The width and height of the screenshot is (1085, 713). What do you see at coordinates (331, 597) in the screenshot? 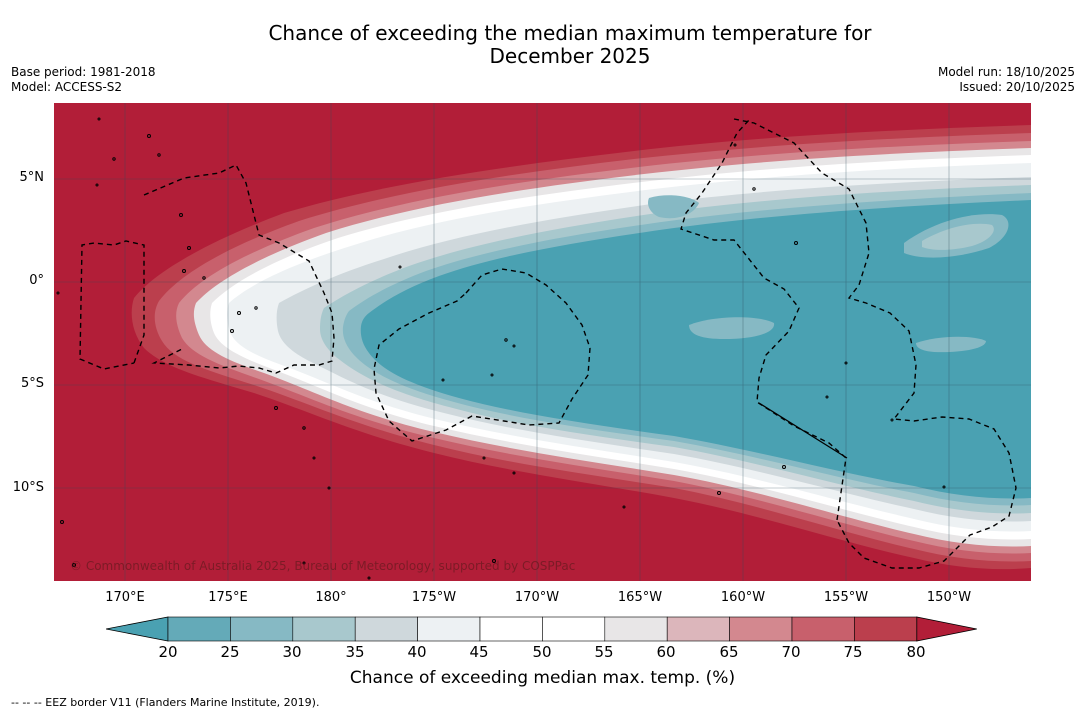
I see `lon-label-180: 180°` at bounding box center [331, 597].